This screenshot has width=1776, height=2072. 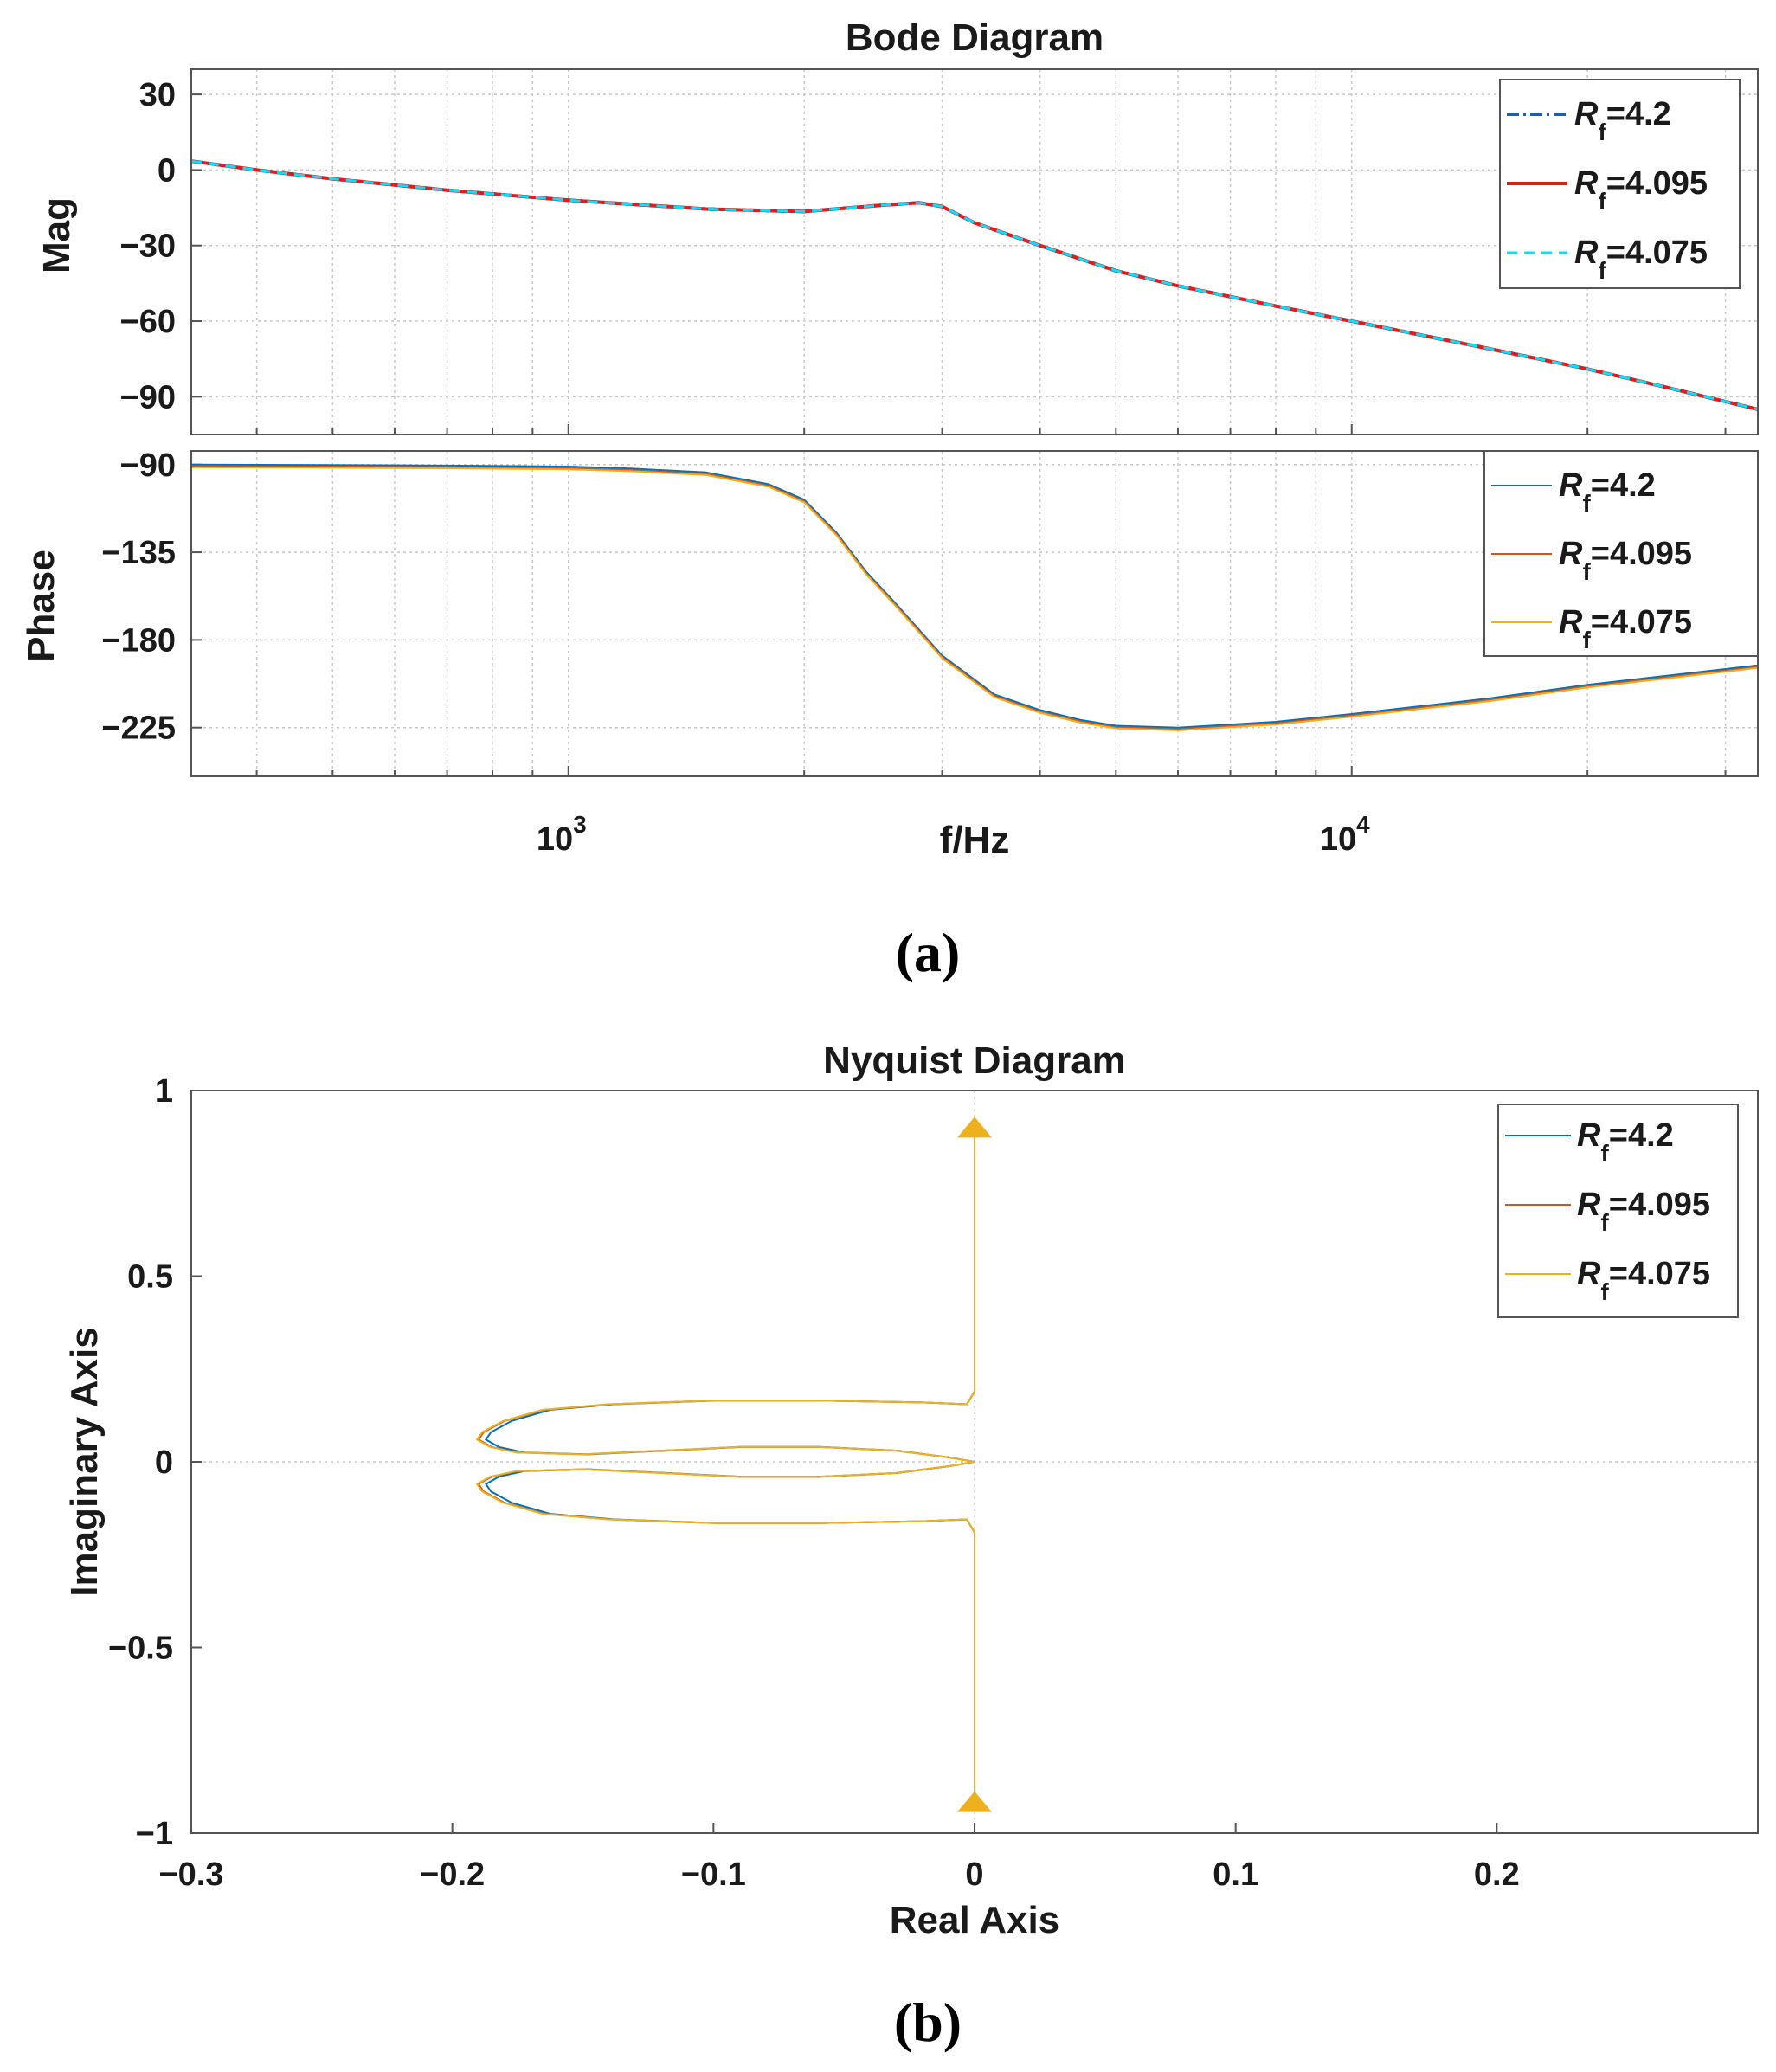 What do you see at coordinates (148, 397) in the screenshot?
I see `magnitude-ytick-label: −90` at bounding box center [148, 397].